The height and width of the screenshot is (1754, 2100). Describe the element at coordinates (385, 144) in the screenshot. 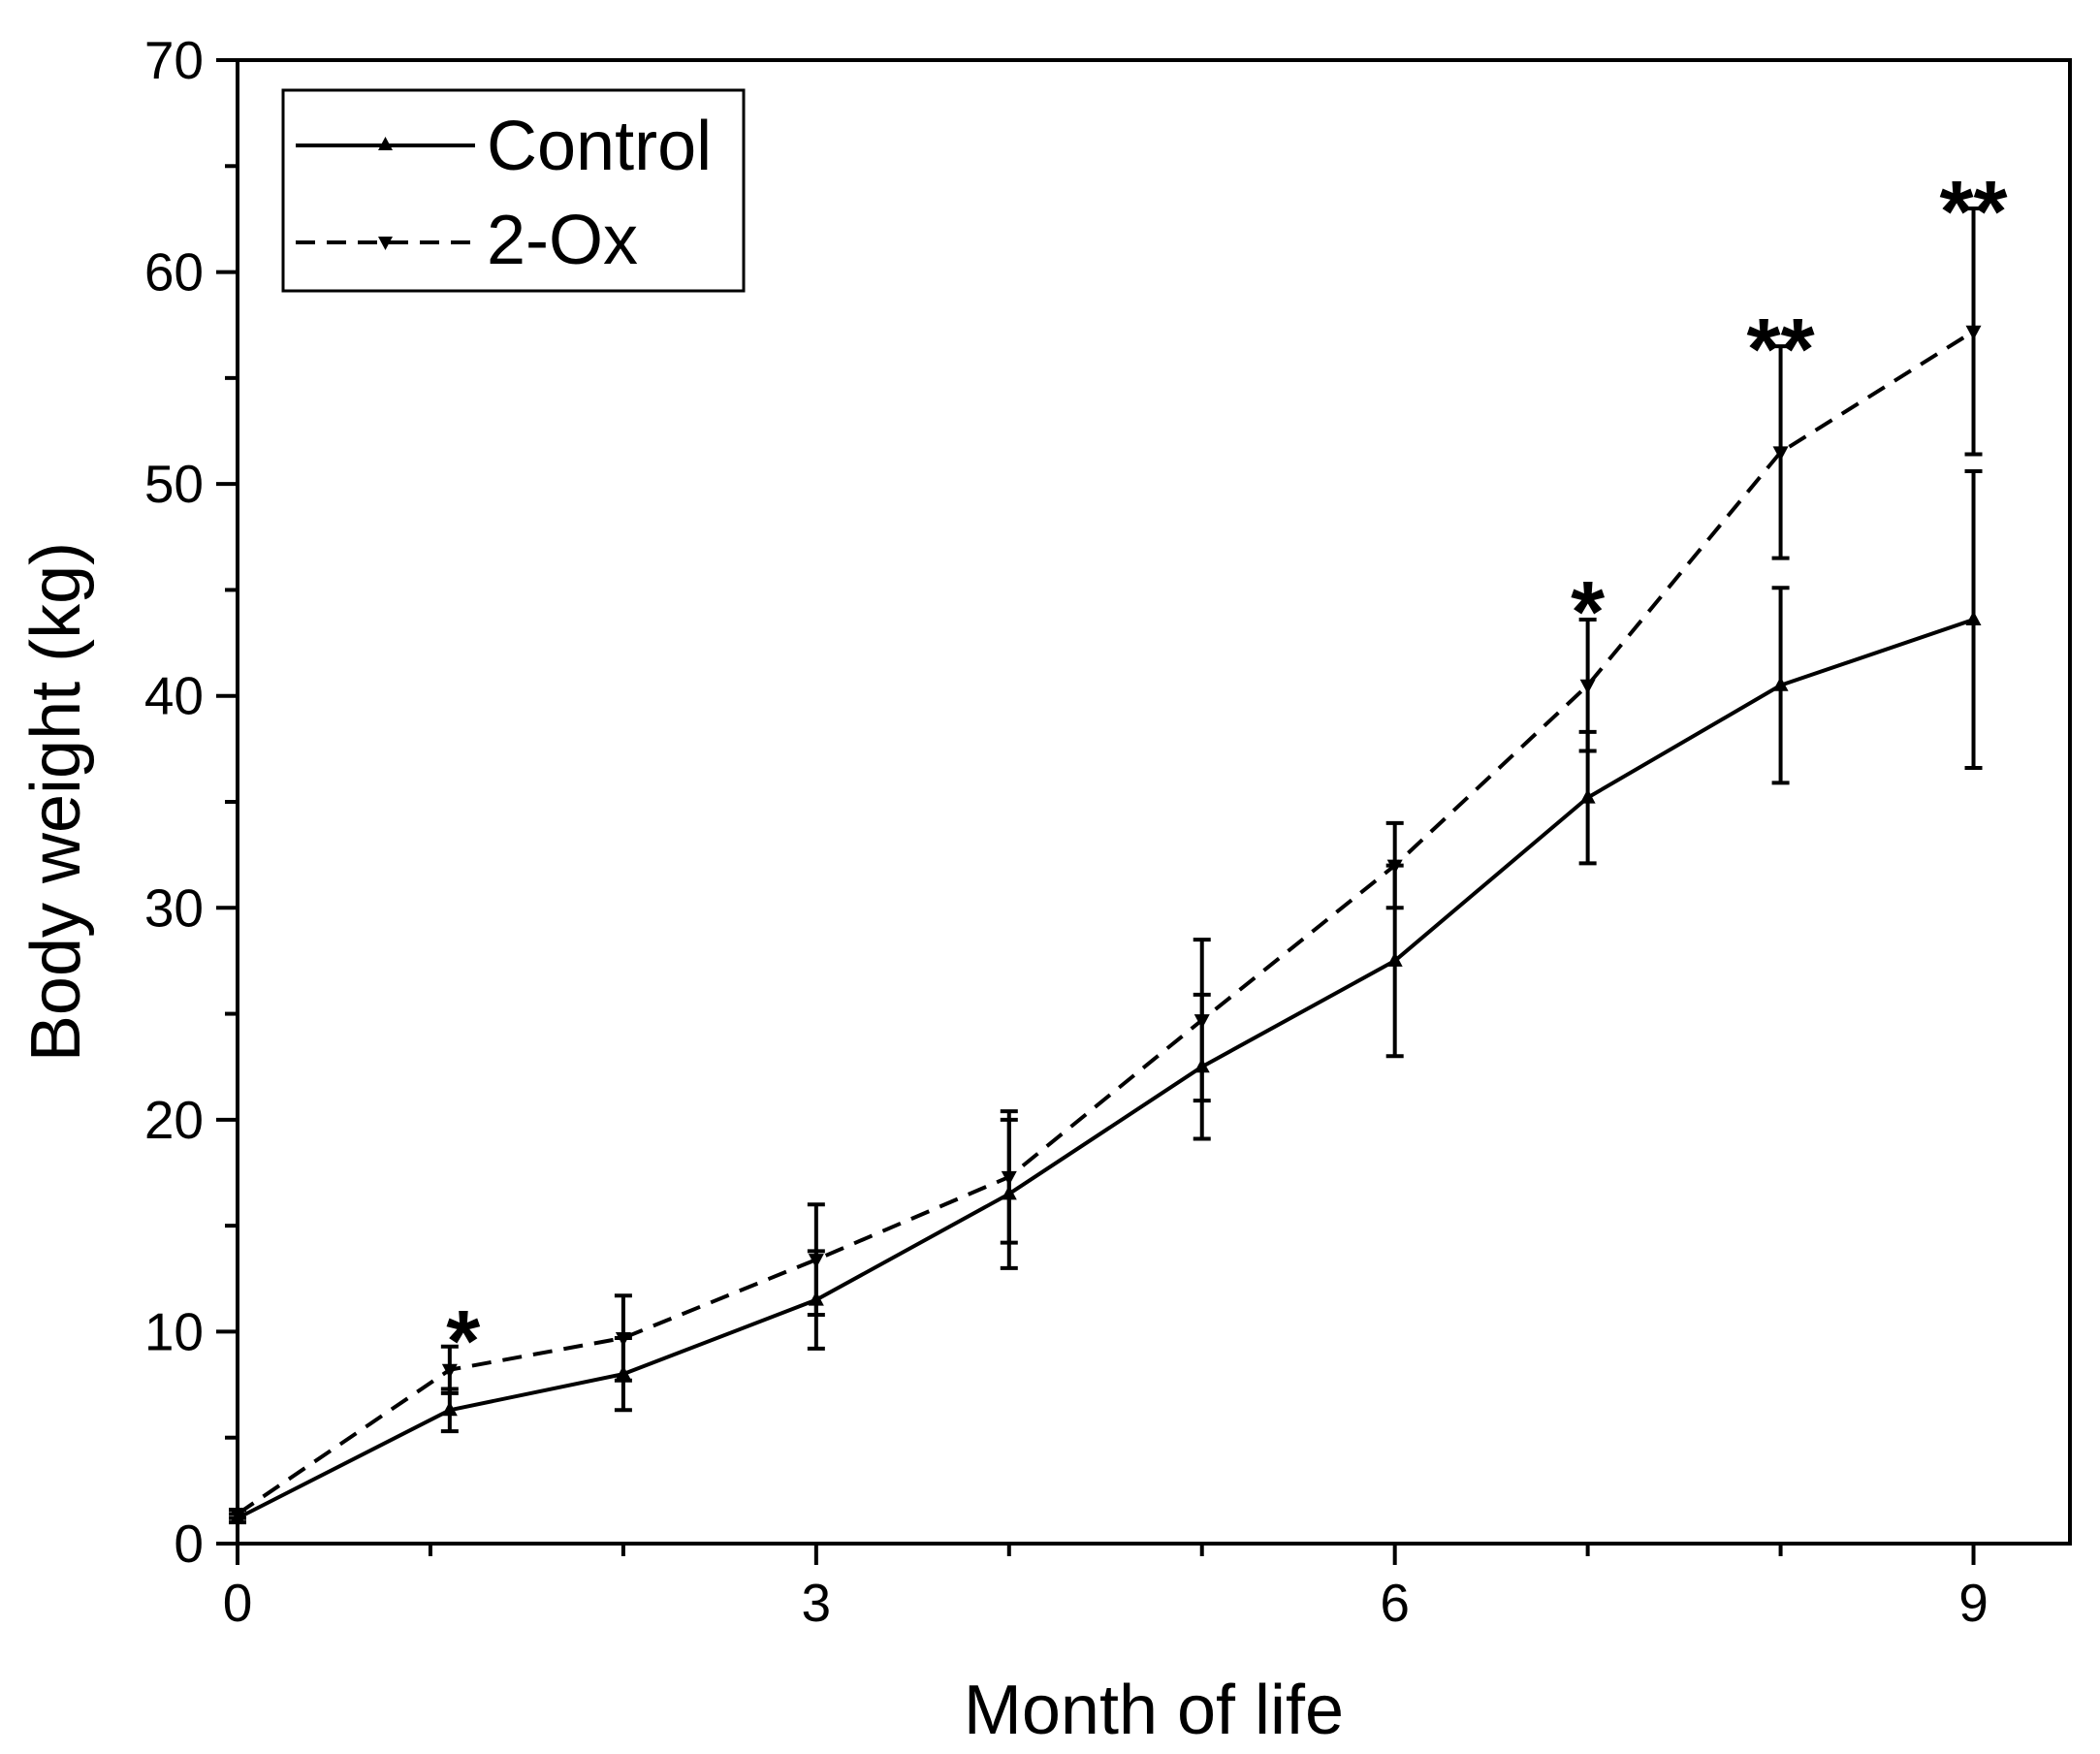

I see `legend-control-marker` at that location.